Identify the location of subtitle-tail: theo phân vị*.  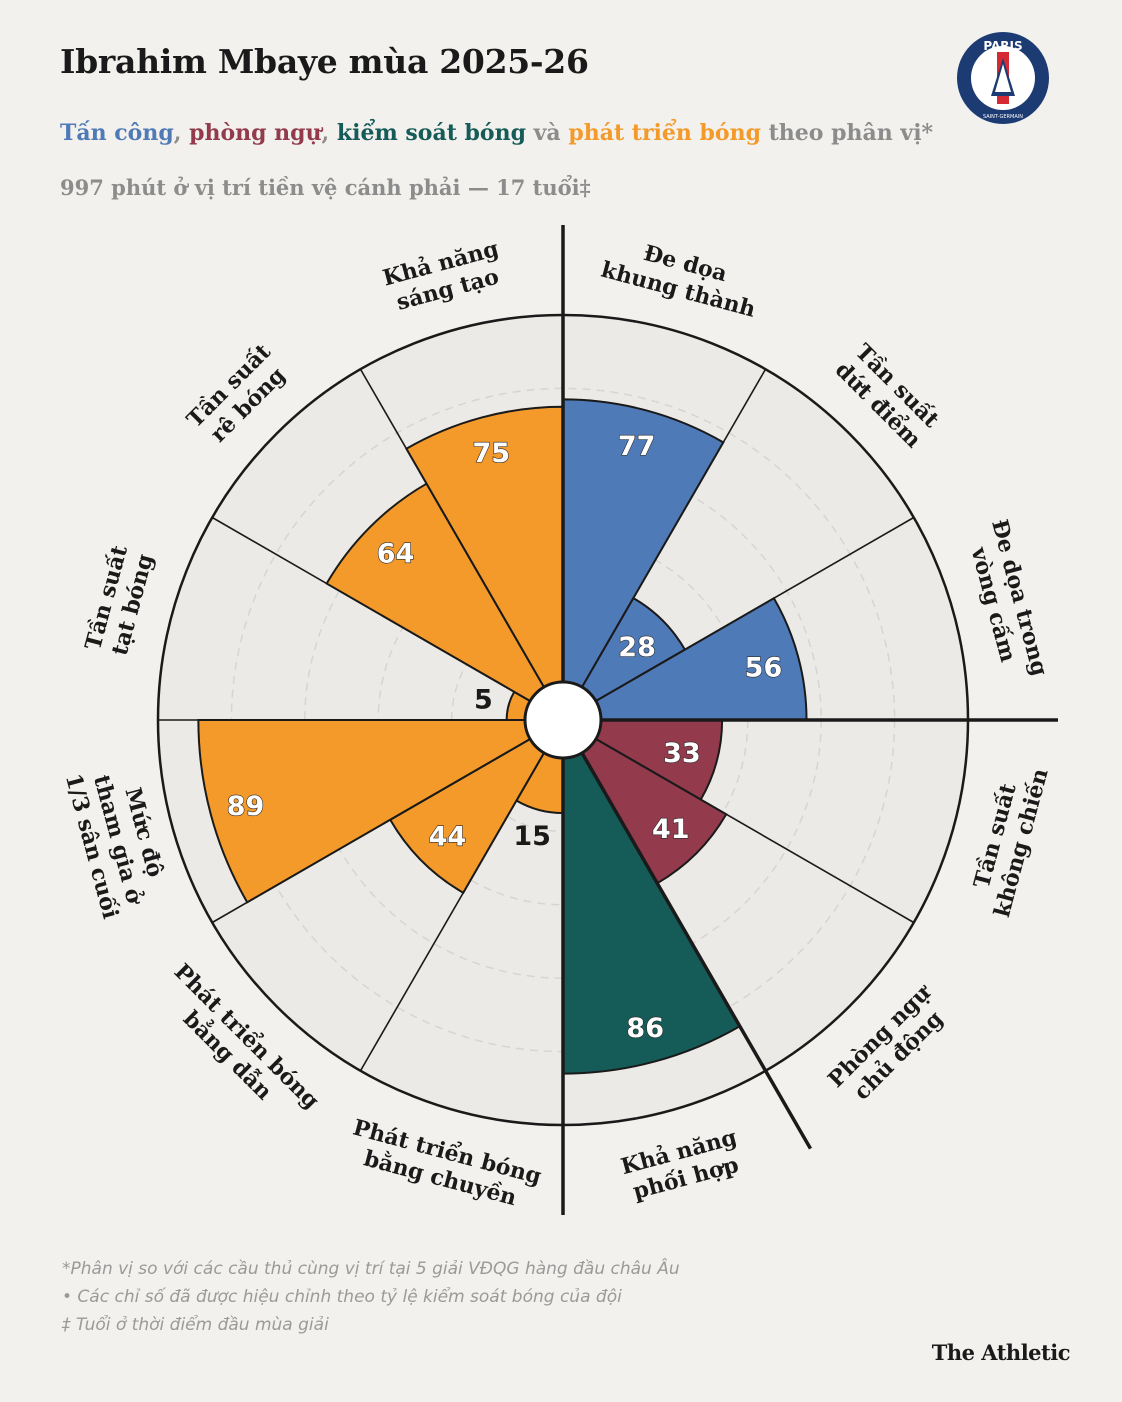
(847, 133).